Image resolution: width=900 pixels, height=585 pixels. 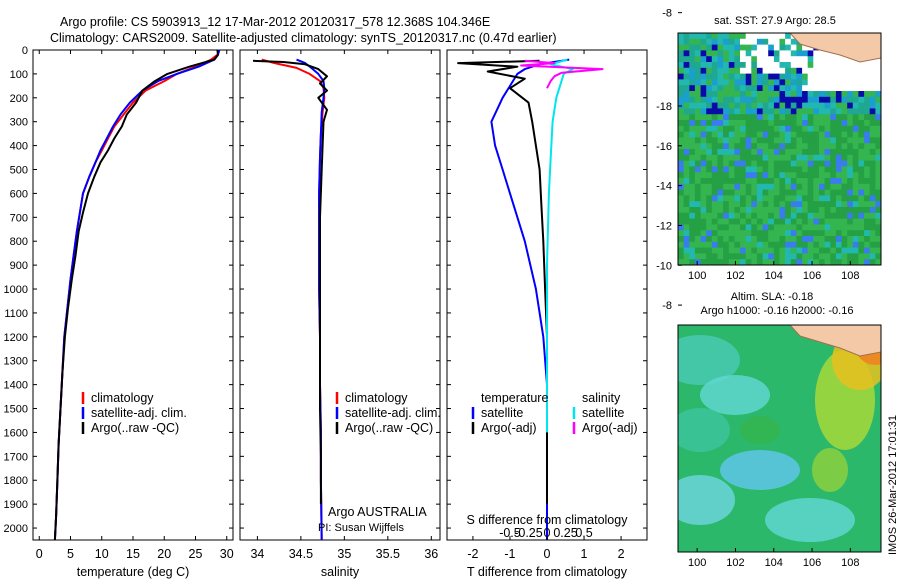 I want to click on s-tick-label: 0.5, so click(x=583, y=533).